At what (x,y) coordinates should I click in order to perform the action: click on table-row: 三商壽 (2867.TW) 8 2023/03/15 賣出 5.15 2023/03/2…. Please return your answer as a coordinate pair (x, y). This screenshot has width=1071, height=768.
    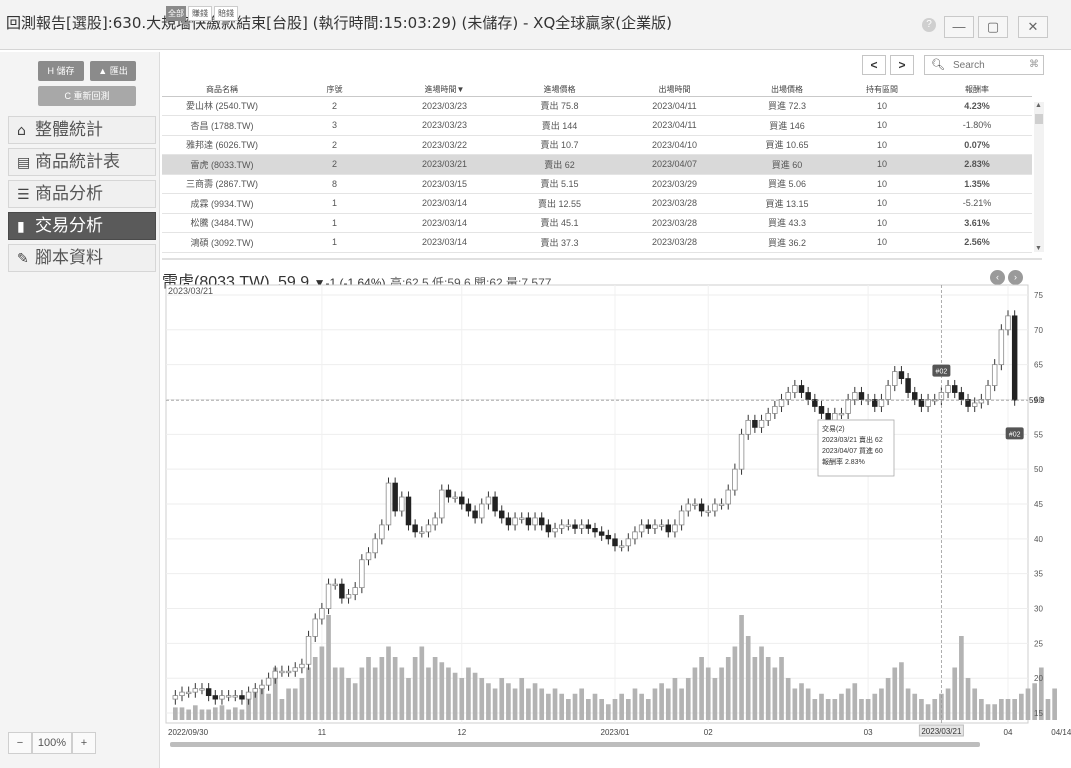
    Looking at the image, I should click on (597, 184).